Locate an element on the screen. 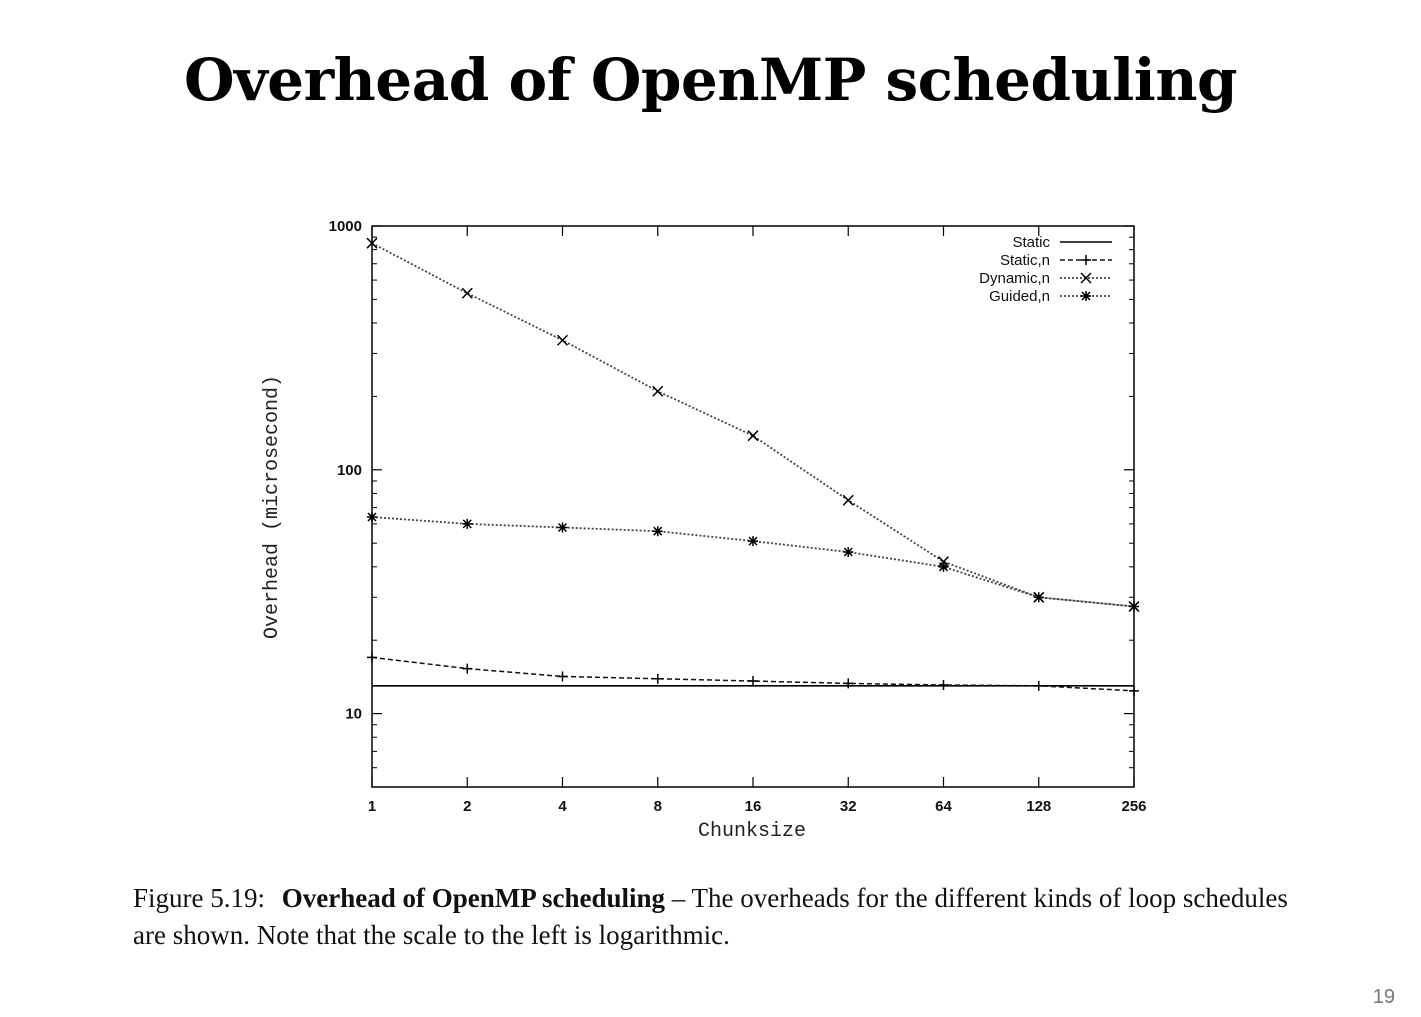 The width and height of the screenshot is (1421, 1017). y-axis-title: Overhead (microsecond) is located at coordinates (272, 507).